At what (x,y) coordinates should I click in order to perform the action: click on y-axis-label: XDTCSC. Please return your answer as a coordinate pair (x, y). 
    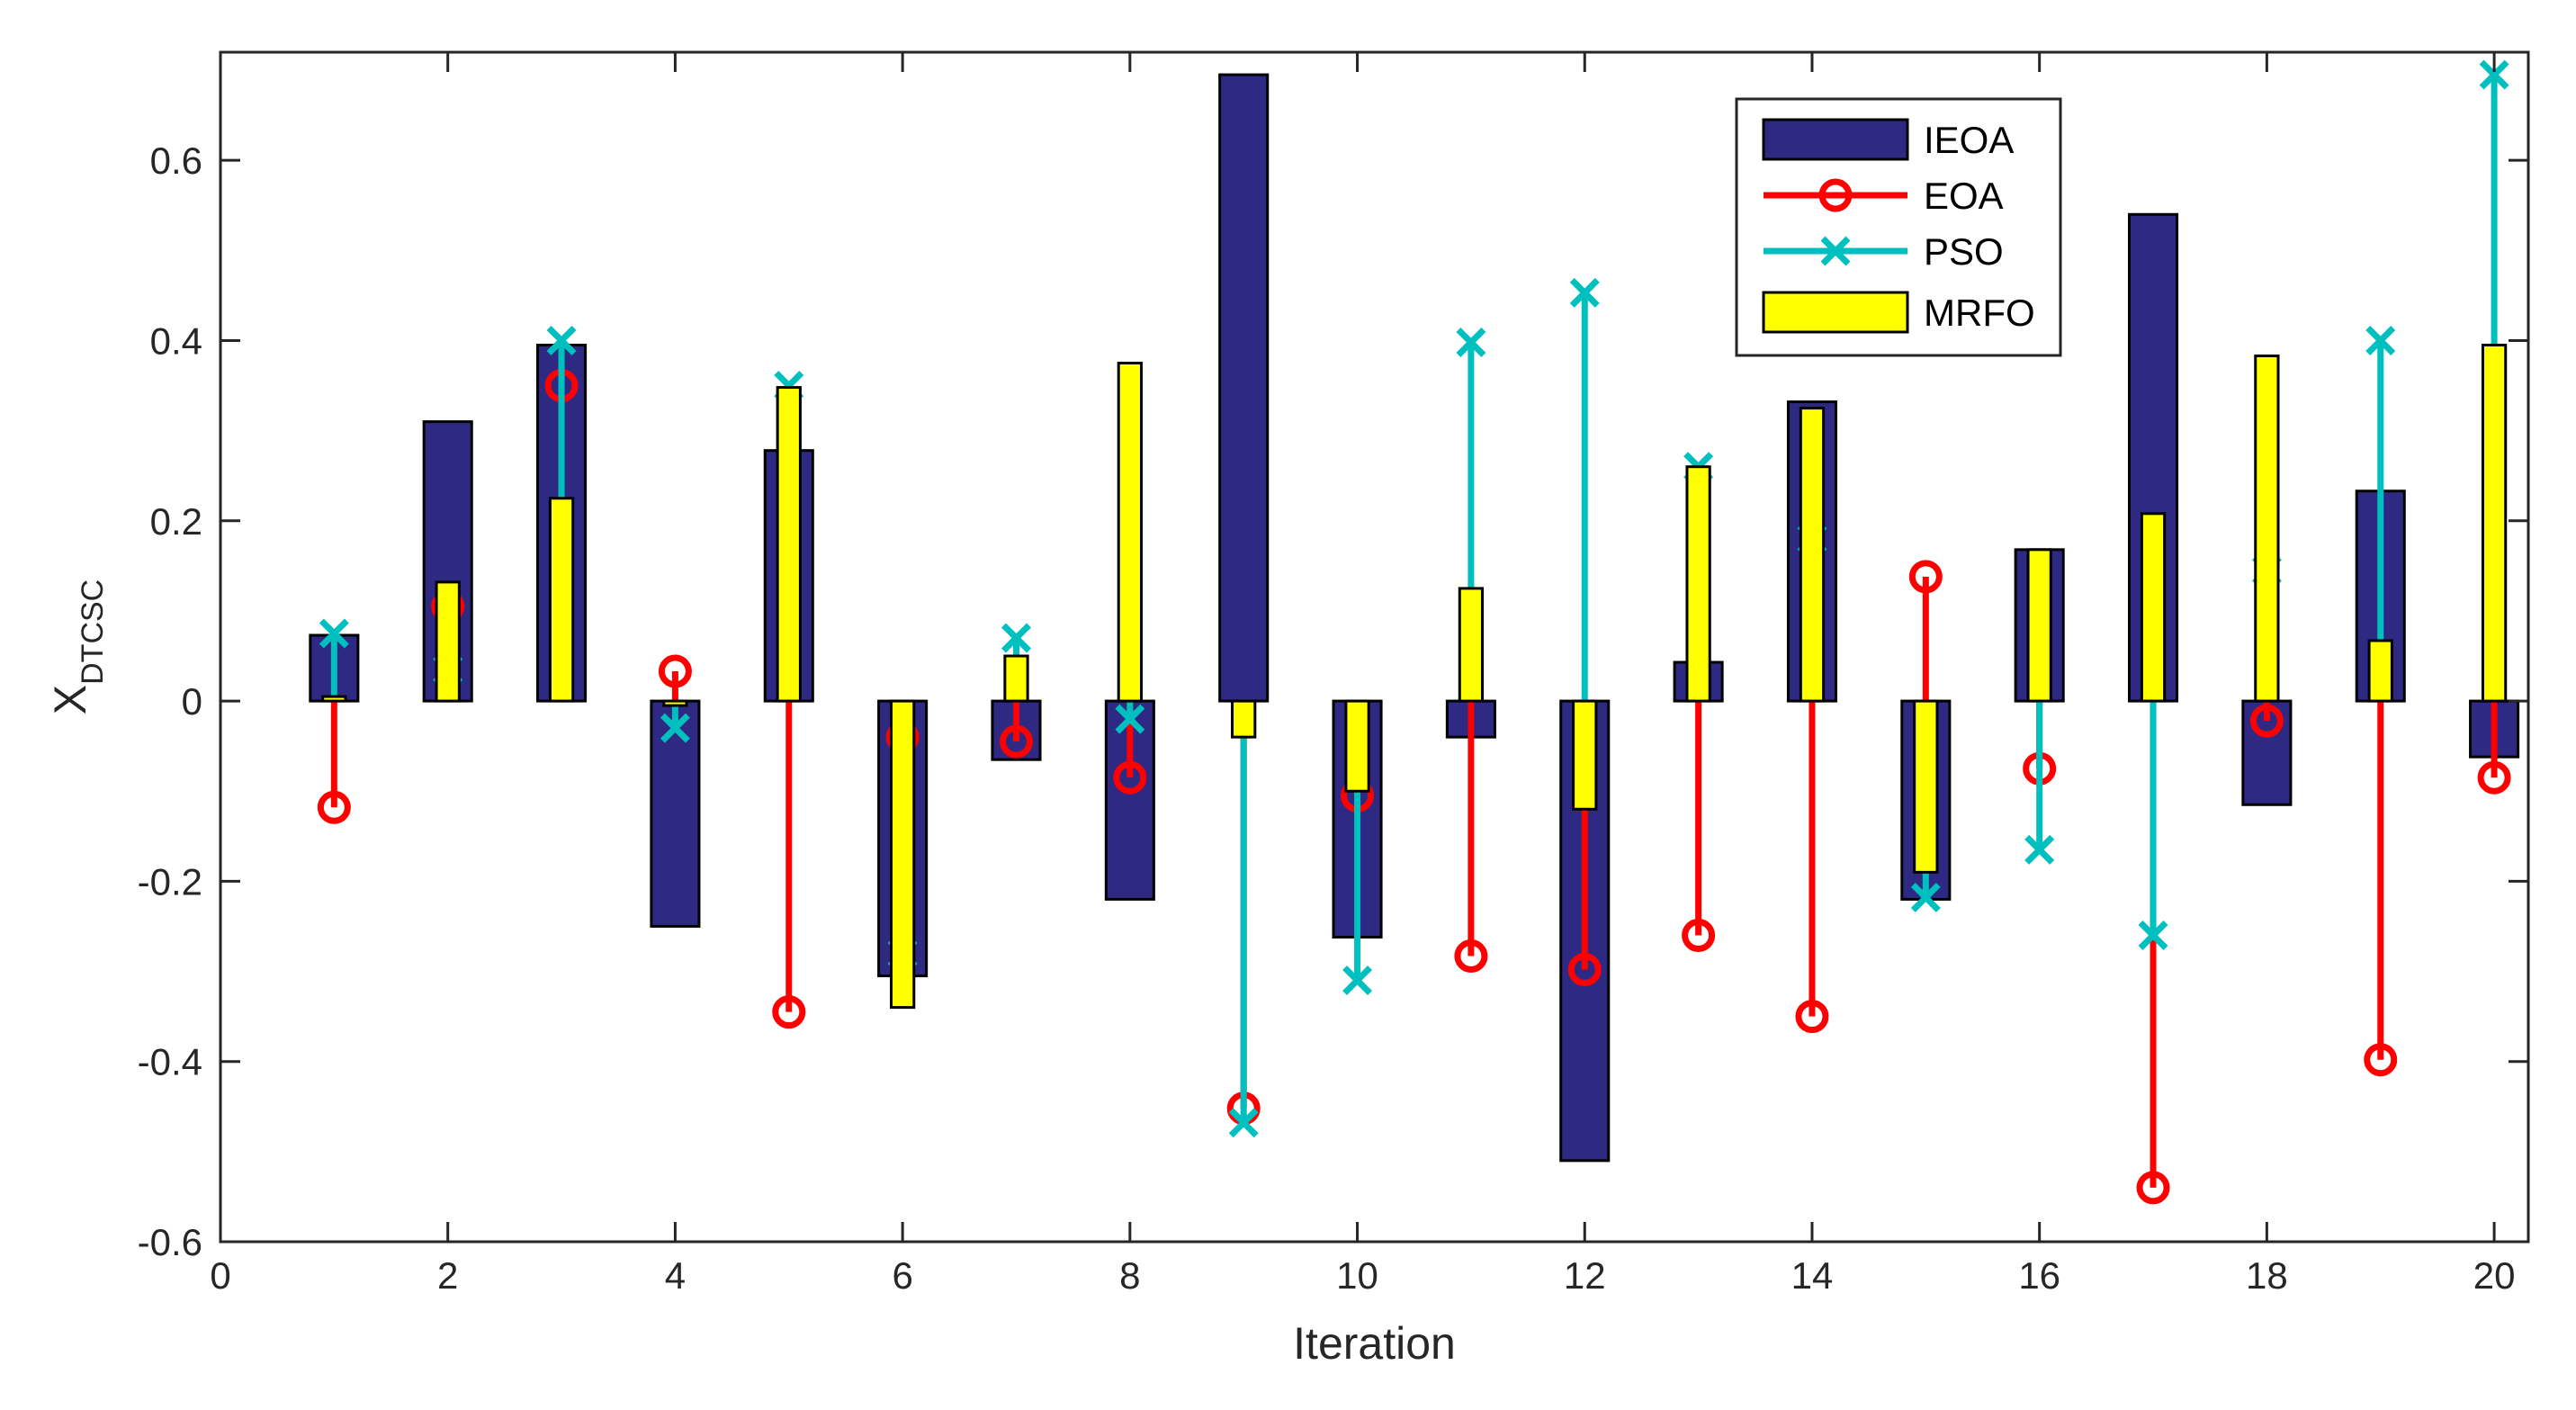
    Looking at the image, I should click on (77, 647).